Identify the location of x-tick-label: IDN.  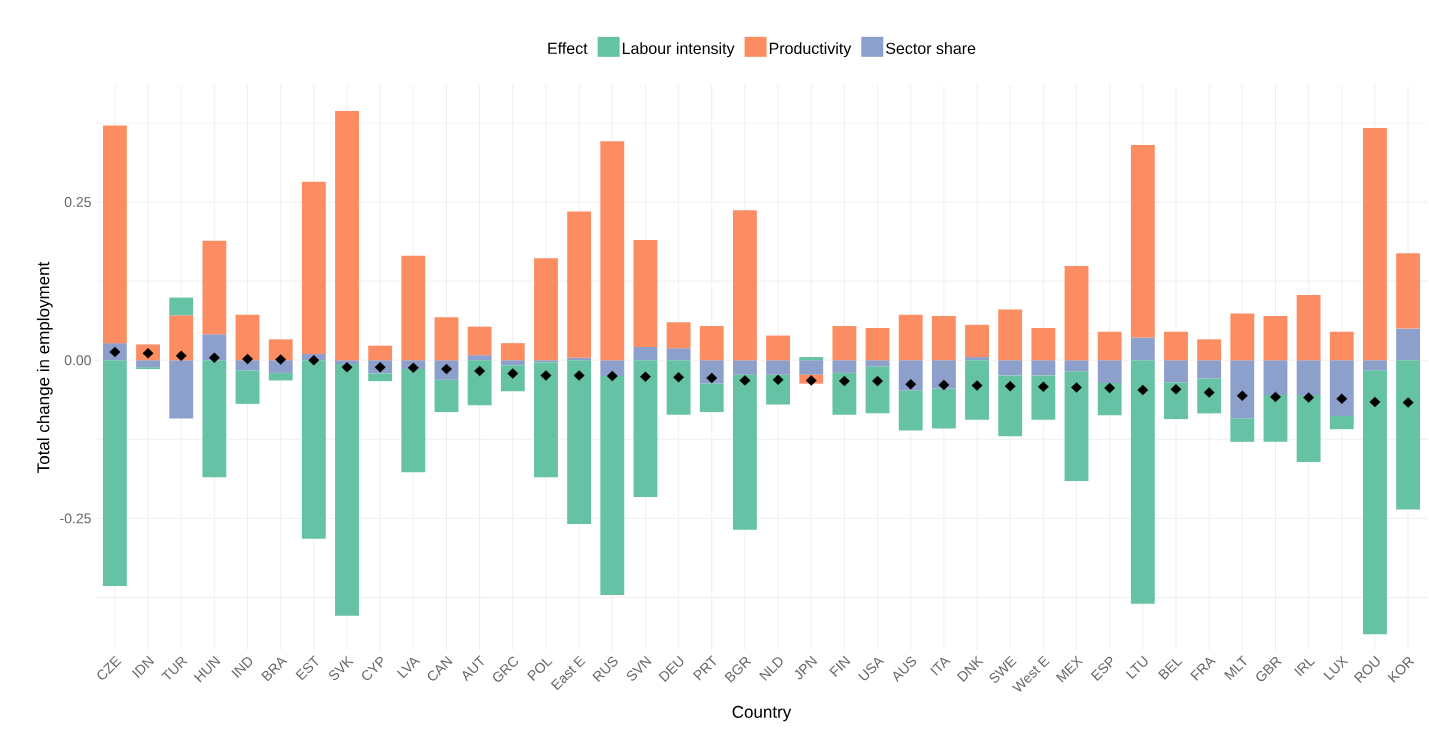
(143, 666).